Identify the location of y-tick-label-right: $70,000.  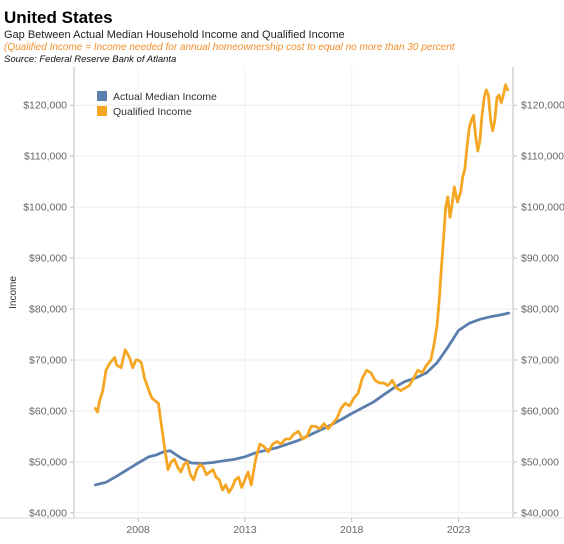
(540, 361).